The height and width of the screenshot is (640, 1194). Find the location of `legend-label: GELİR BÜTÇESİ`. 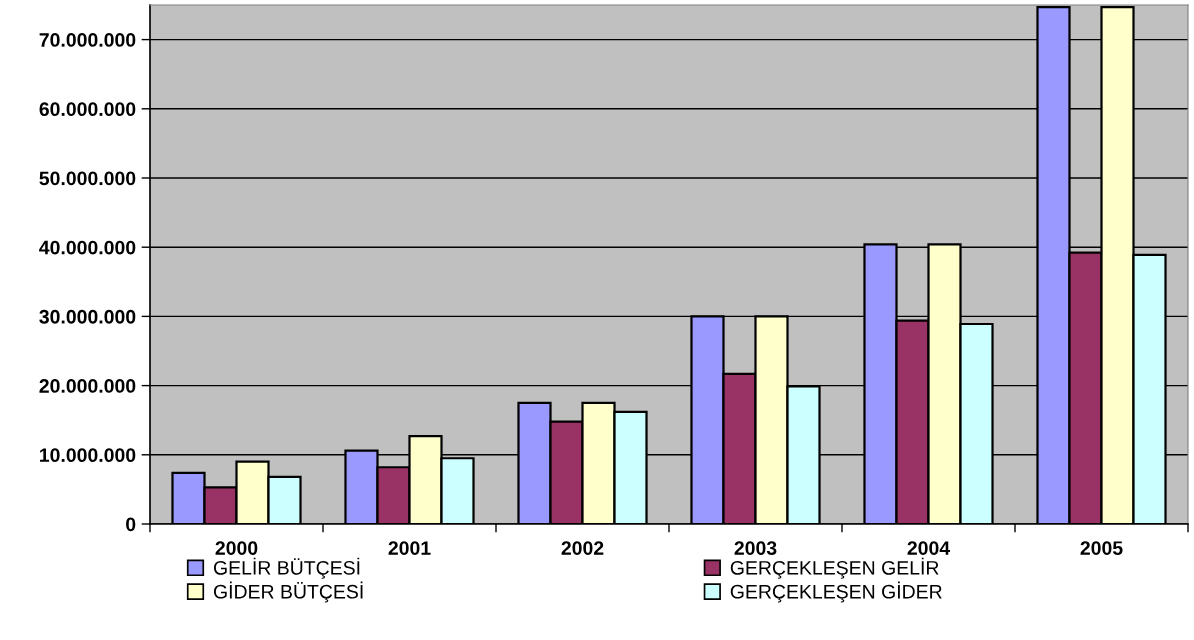

legend-label: GELİR BÜTÇESİ is located at coordinates (286, 568).